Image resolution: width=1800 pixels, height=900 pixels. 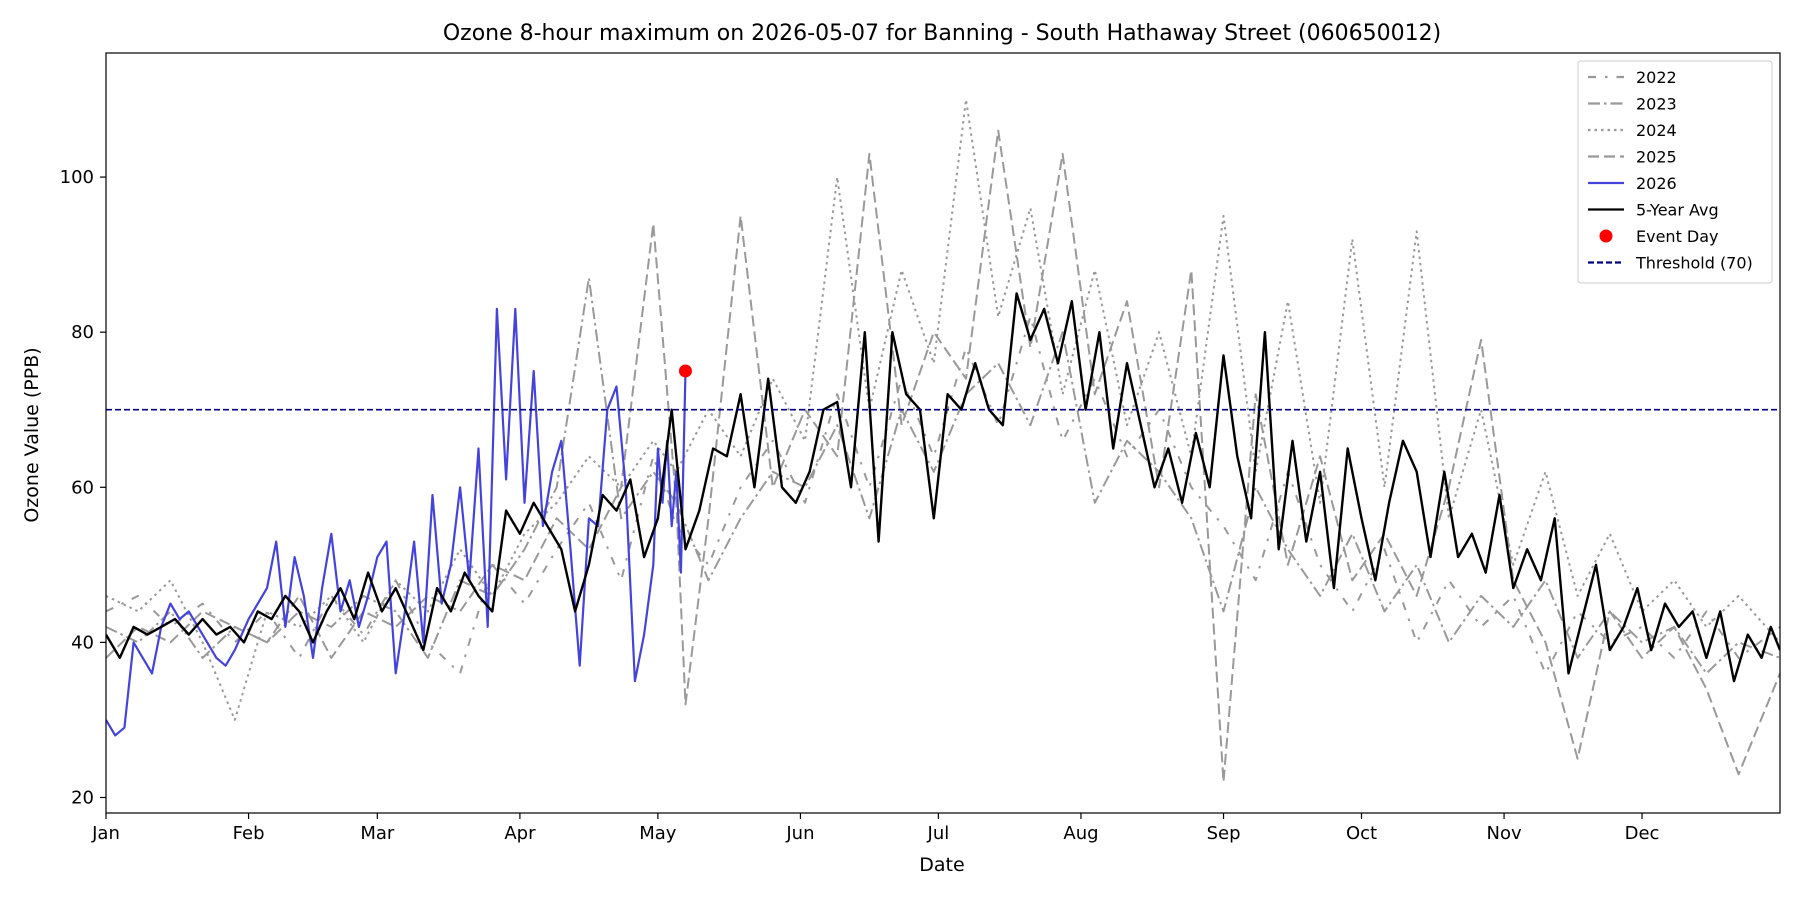 What do you see at coordinates (32, 434) in the screenshot?
I see `y-axis-label: Ozone Value (PPB)` at bounding box center [32, 434].